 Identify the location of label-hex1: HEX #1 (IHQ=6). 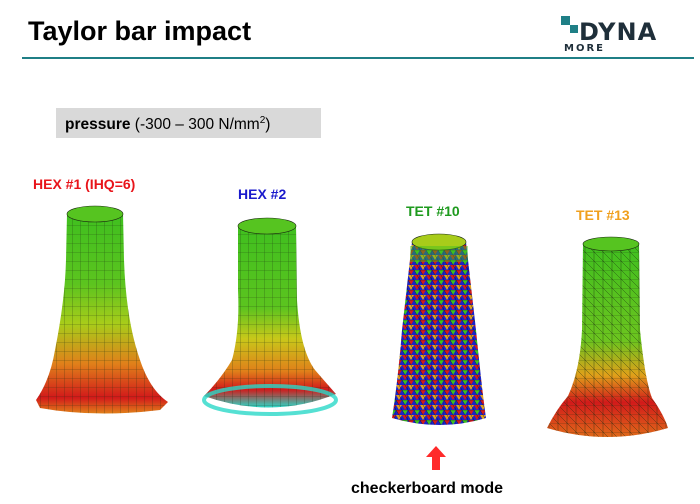
(84, 184).